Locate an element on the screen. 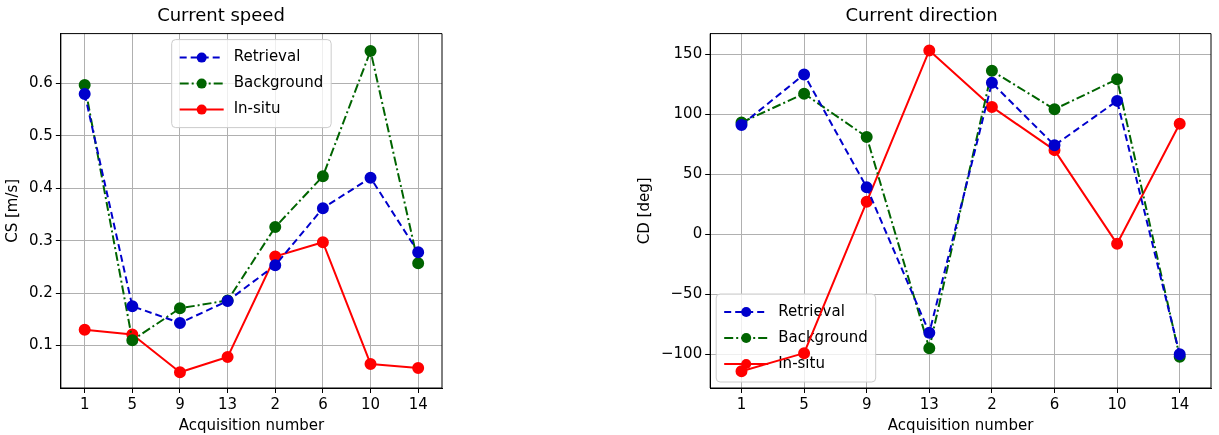  y-tick-label: 150 is located at coordinates (688, 52).